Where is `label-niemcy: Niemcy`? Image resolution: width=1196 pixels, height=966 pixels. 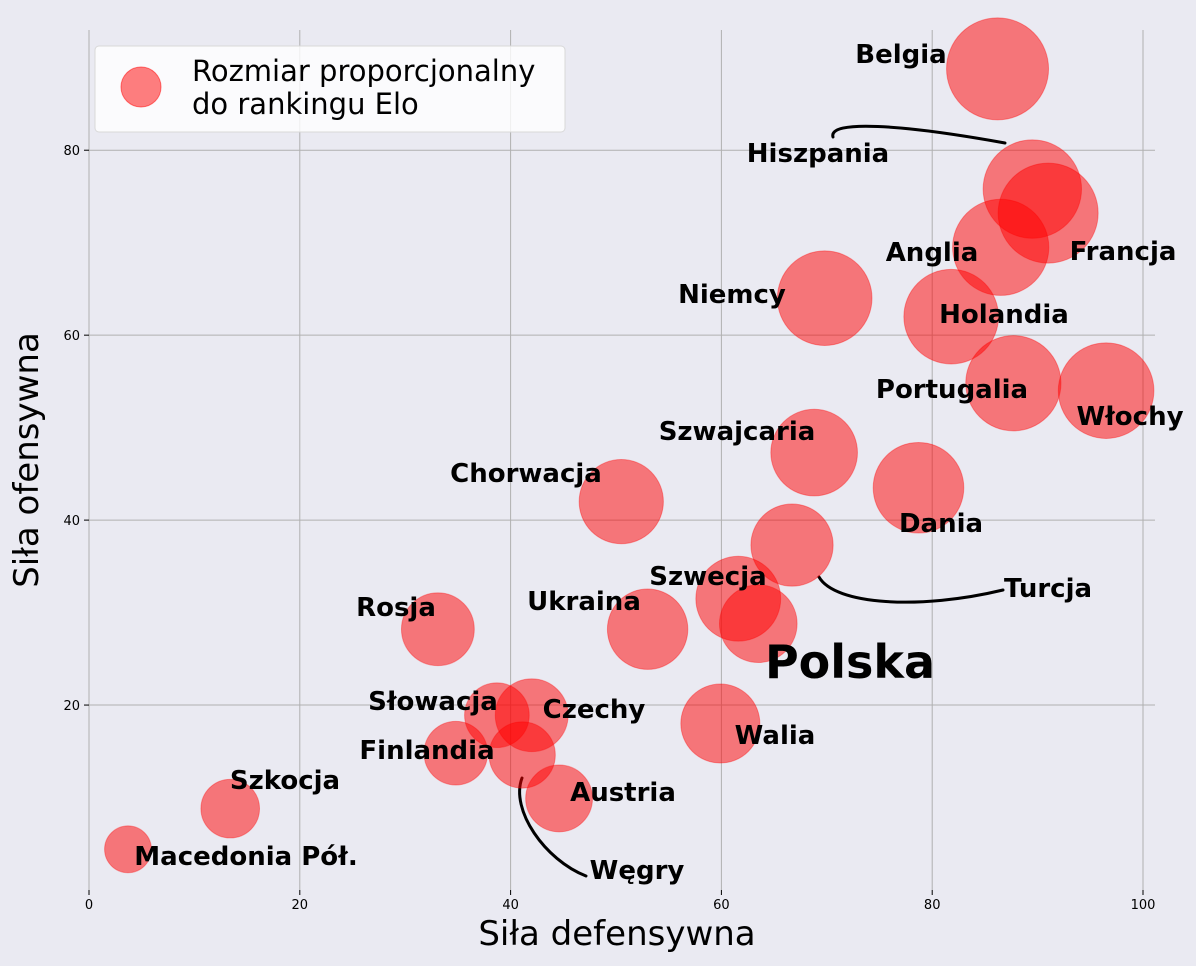 label-niemcy: Niemcy is located at coordinates (732, 295).